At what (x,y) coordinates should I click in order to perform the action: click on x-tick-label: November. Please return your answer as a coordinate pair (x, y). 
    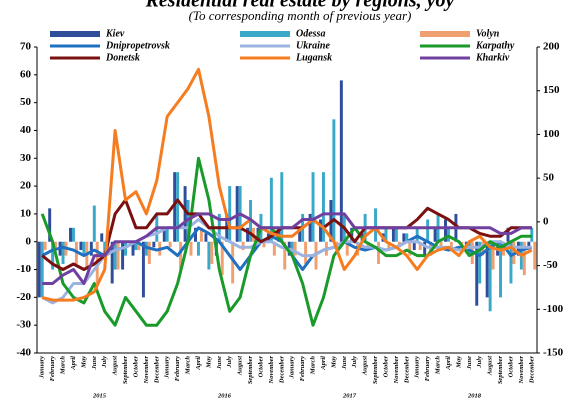
    Looking at the image, I should click on (396, 370).